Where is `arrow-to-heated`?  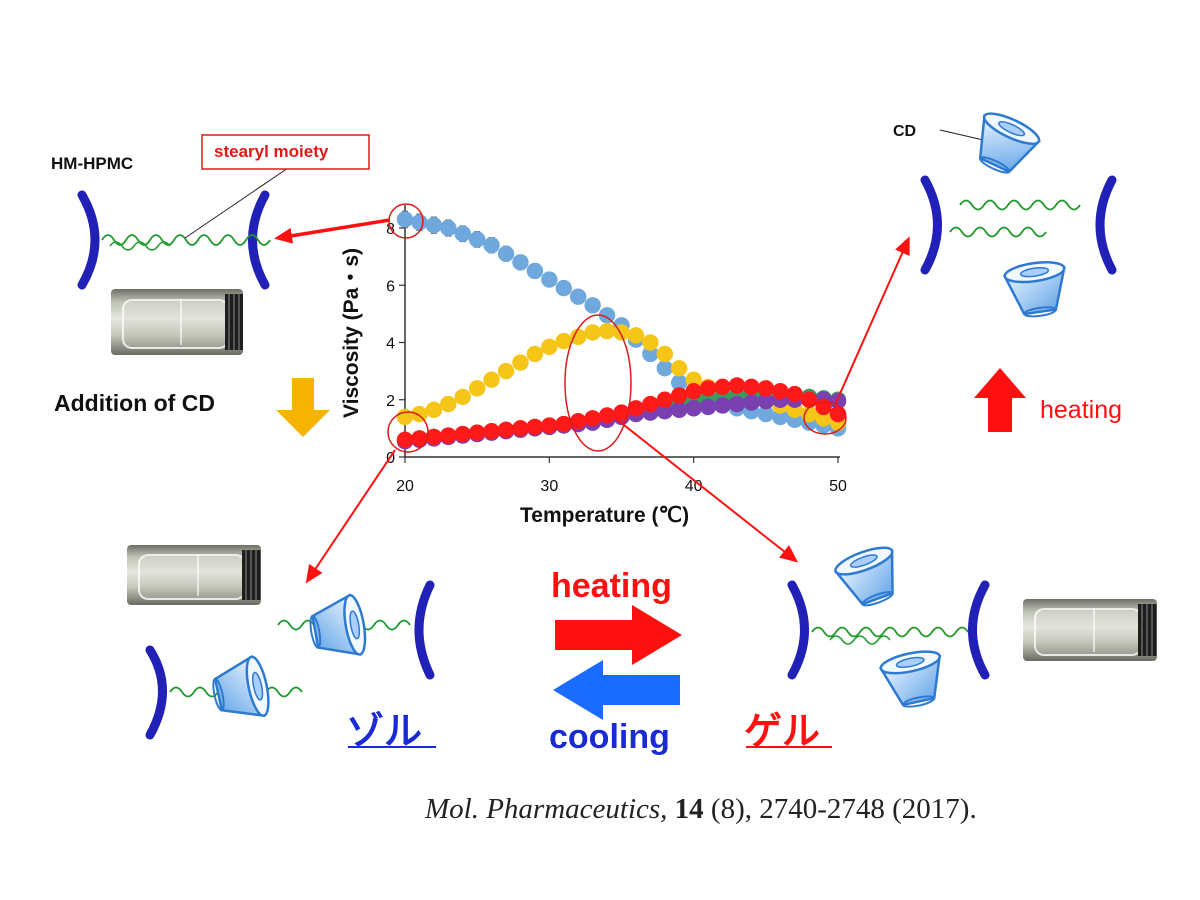
arrow-to-heated is located at coordinates (872, 321).